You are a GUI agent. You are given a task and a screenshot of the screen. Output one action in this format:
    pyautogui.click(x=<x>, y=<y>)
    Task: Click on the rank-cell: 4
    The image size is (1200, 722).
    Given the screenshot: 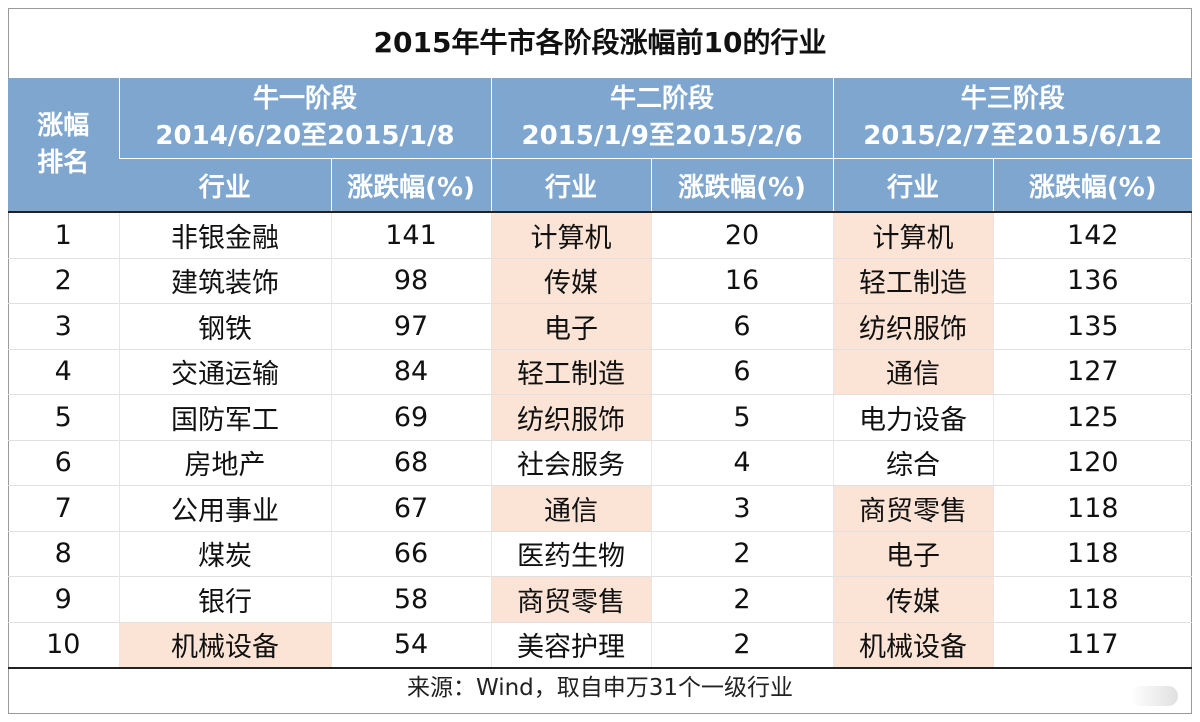 What is the action you would take?
    pyautogui.click(x=63, y=371)
    